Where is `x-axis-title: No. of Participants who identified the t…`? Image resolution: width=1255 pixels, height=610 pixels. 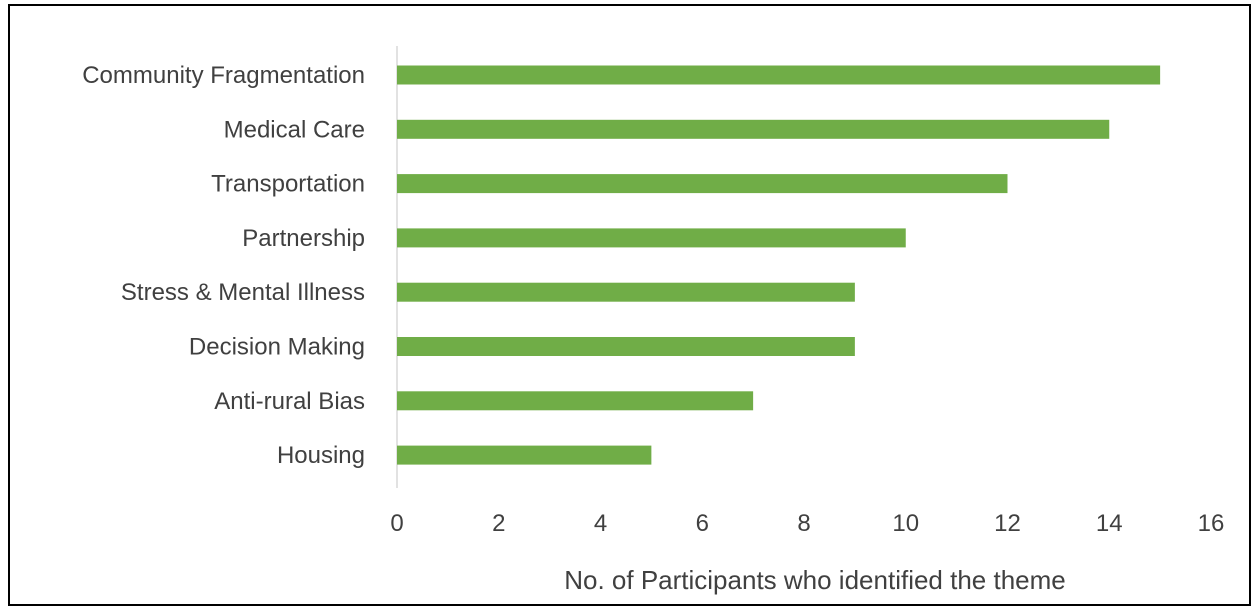
x-axis-title: No. of Participants who identified the t… is located at coordinates (815, 580).